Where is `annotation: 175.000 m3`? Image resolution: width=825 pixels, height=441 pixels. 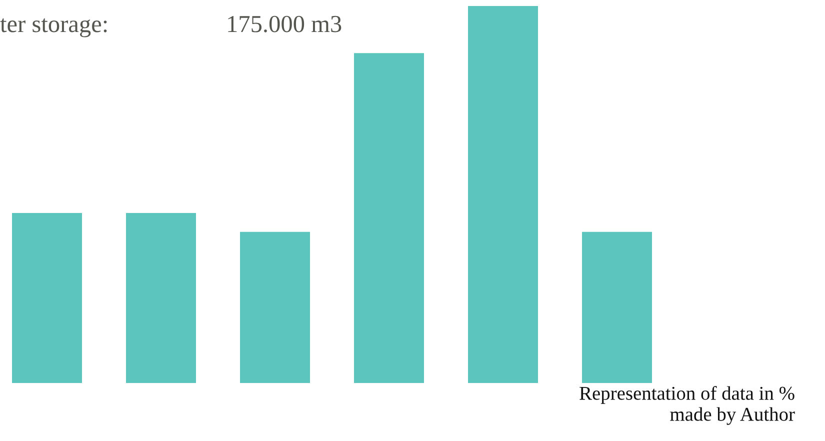 annotation: 175.000 m3 is located at coordinates (285, 24).